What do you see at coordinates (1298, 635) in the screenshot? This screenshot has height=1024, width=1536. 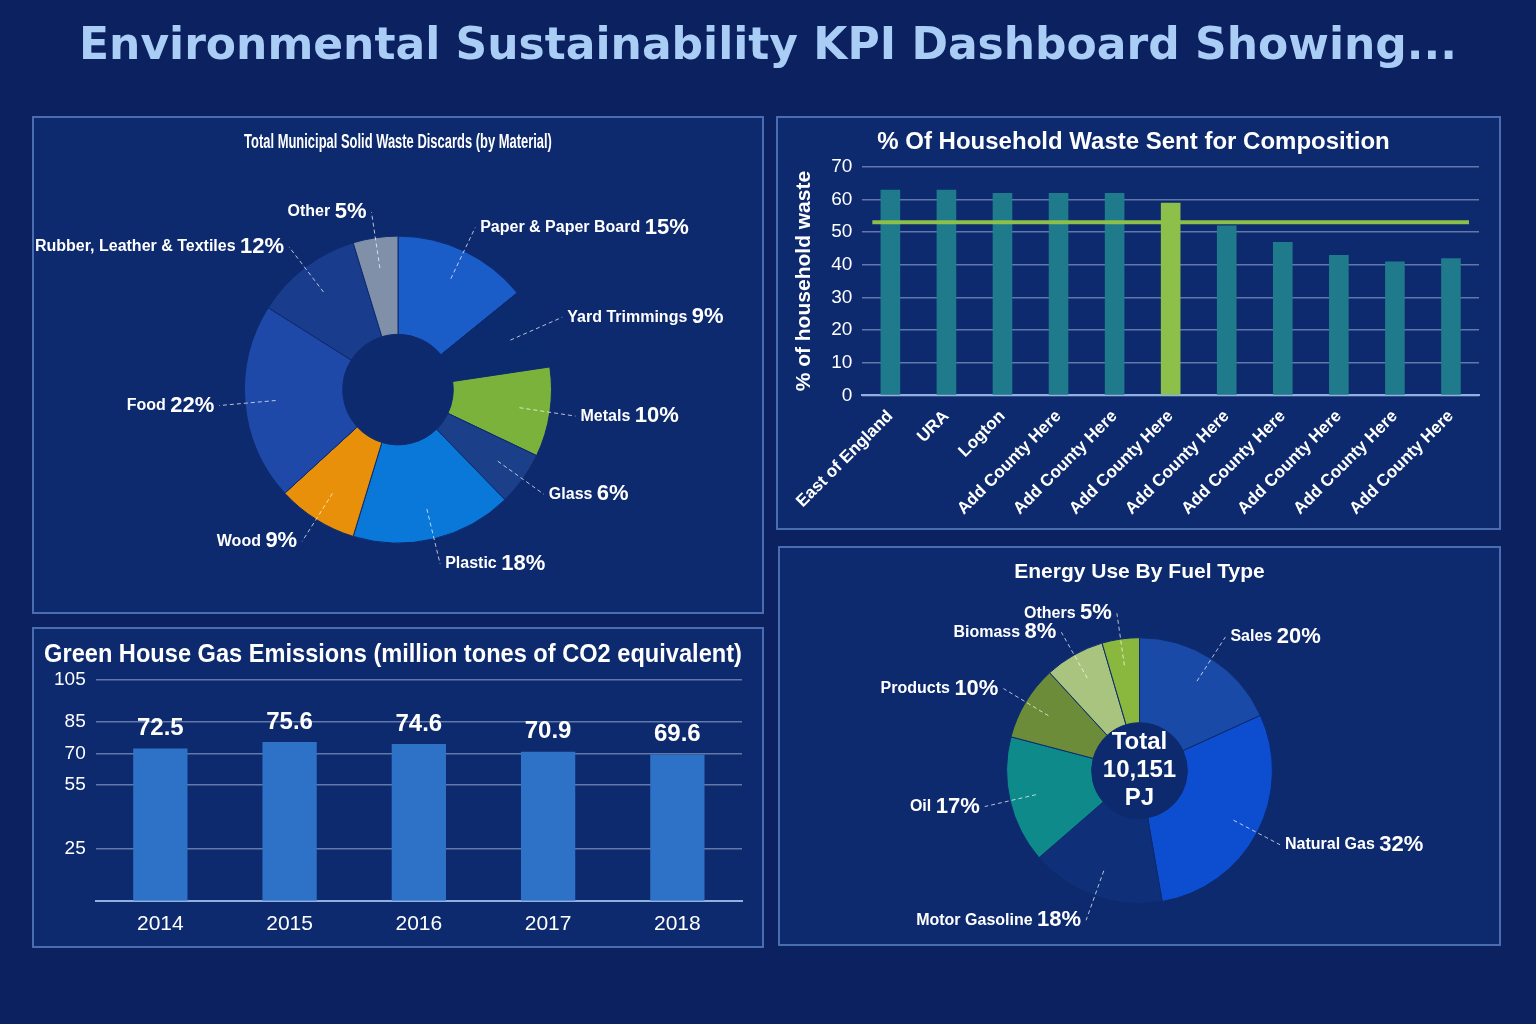 I see `data-label: 20%` at bounding box center [1298, 635].